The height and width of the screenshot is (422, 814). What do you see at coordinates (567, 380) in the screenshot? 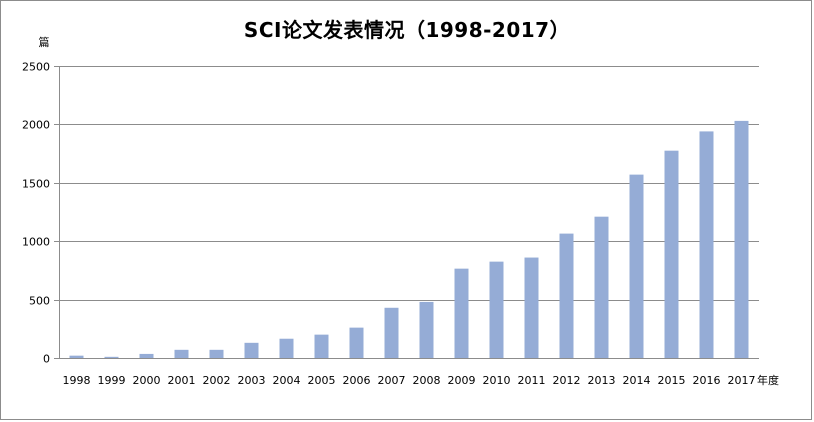
I see `x-tick-label: 2012` at bounding box center [567, 380].